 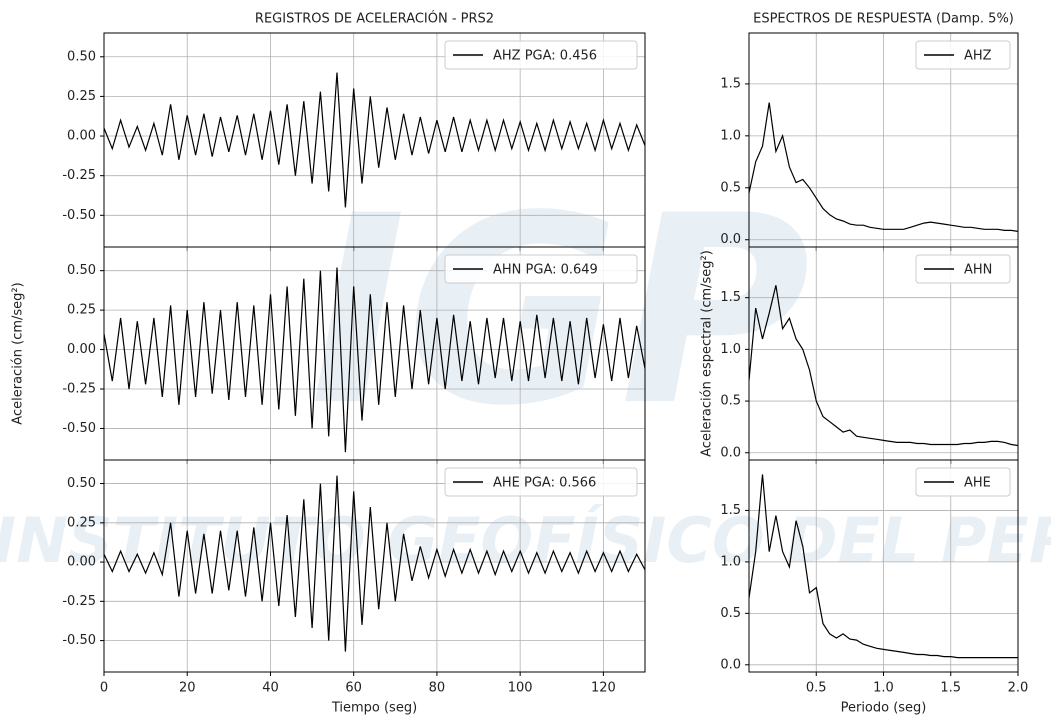 What do you see at coordinates (353, 688) in the screenshot?
I see `x-tick-label: 60` at bounding box center [353, 688].